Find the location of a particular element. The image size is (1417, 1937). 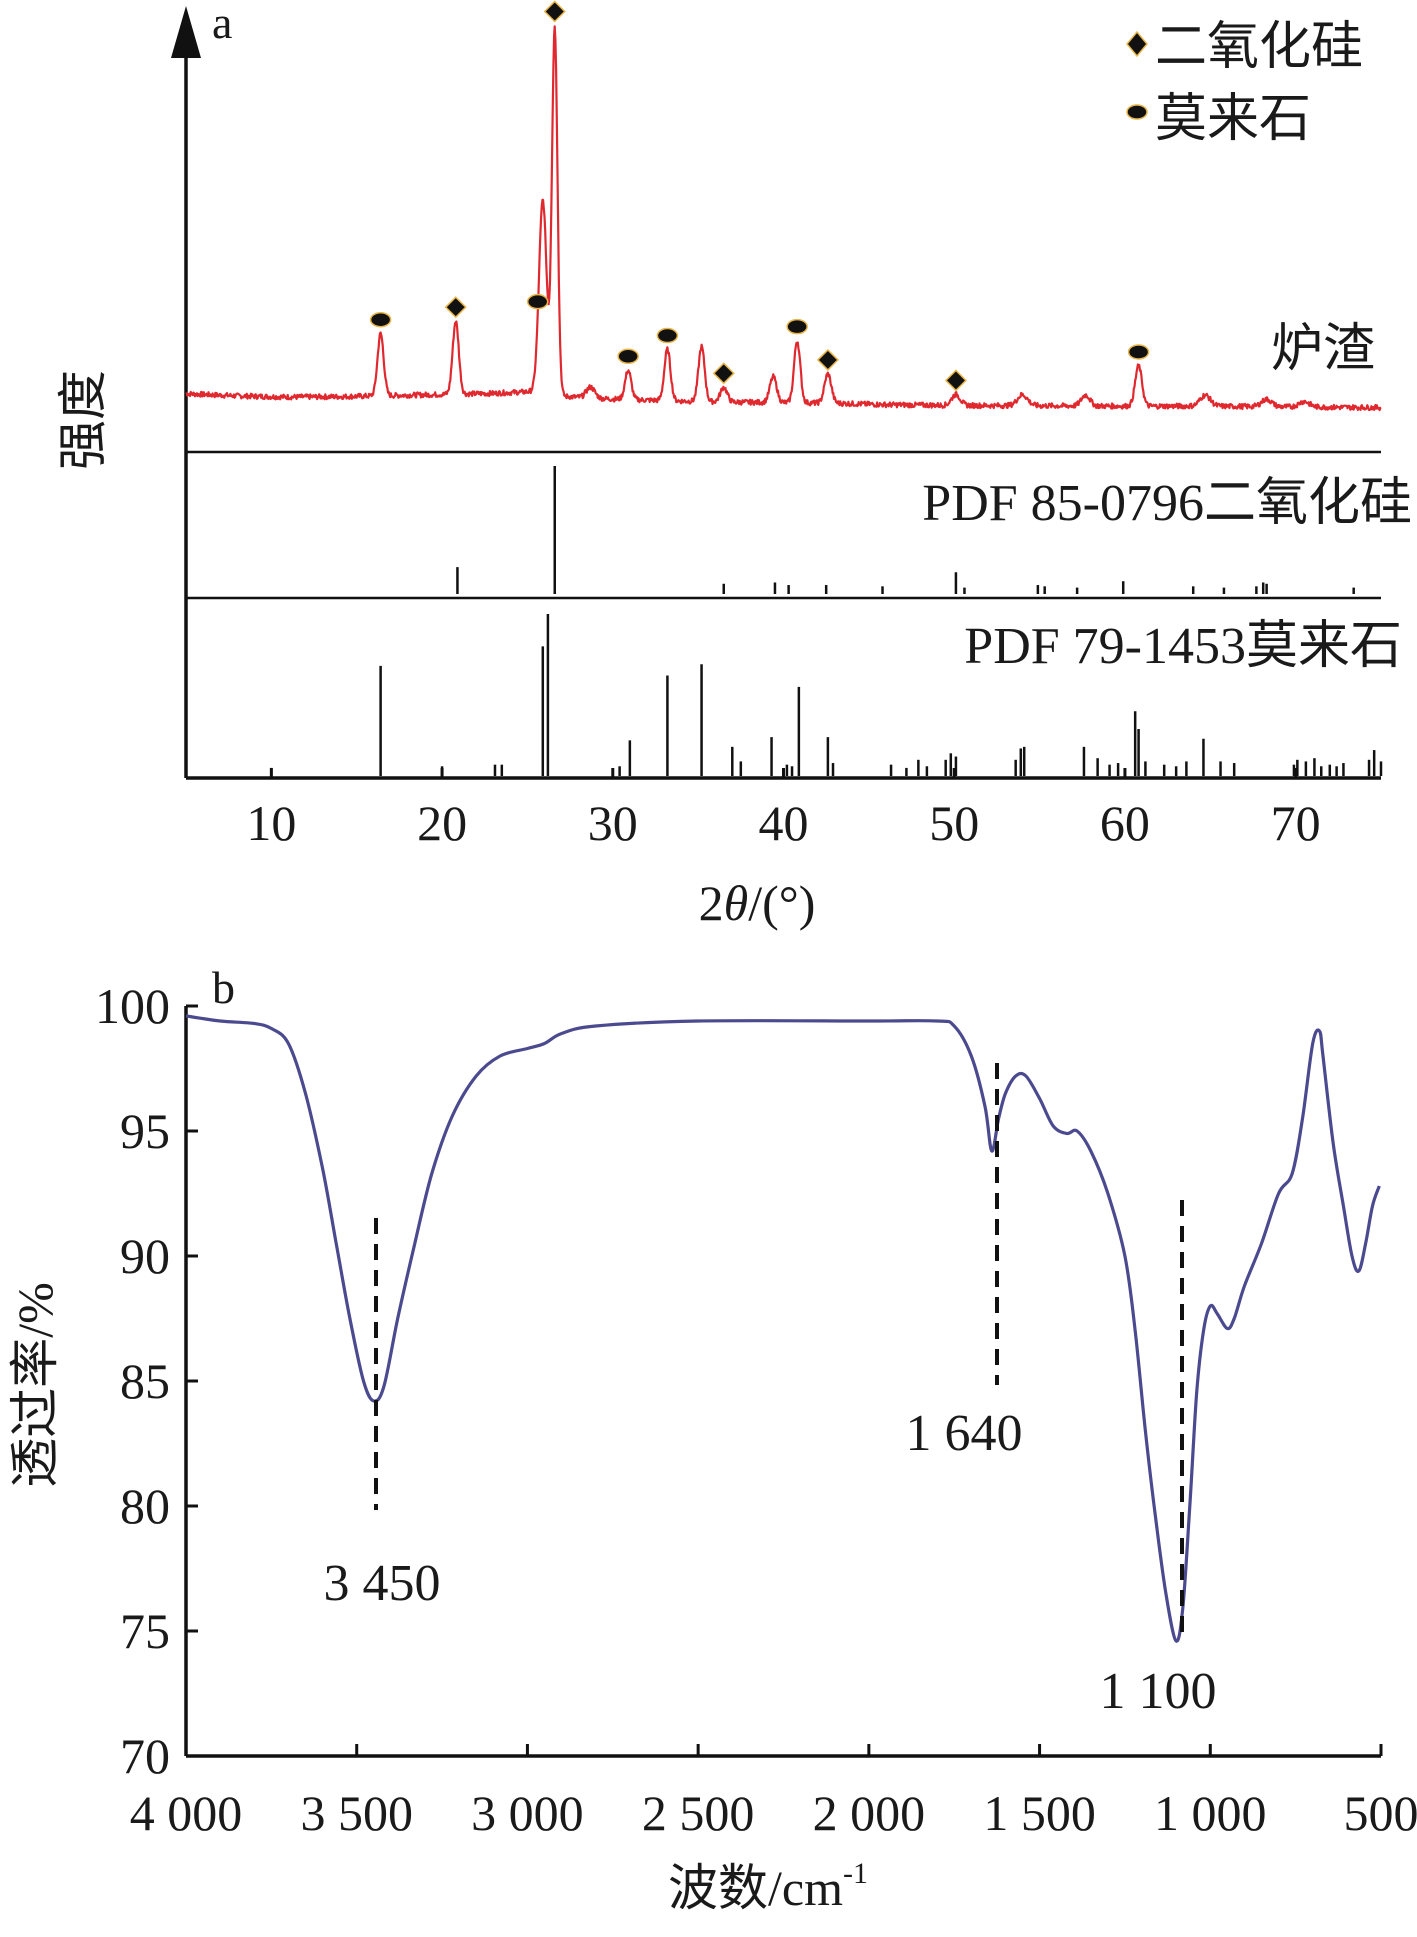

panel-b-x-tick-label: 4 000 is located at coordinates (186, 1813).